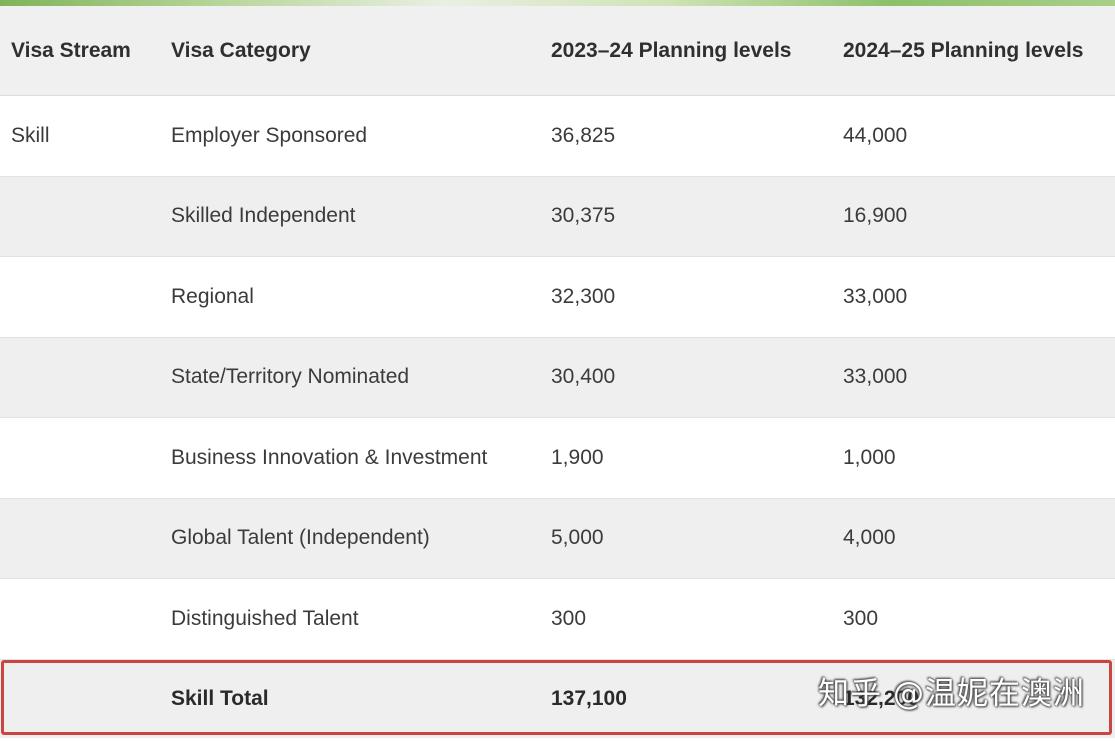 This screenshot has height=741, width=1115. Describe the element at coordinates (583, 296) in the screenshot. I see `cell-2023-24-value: 32,300` at that location.